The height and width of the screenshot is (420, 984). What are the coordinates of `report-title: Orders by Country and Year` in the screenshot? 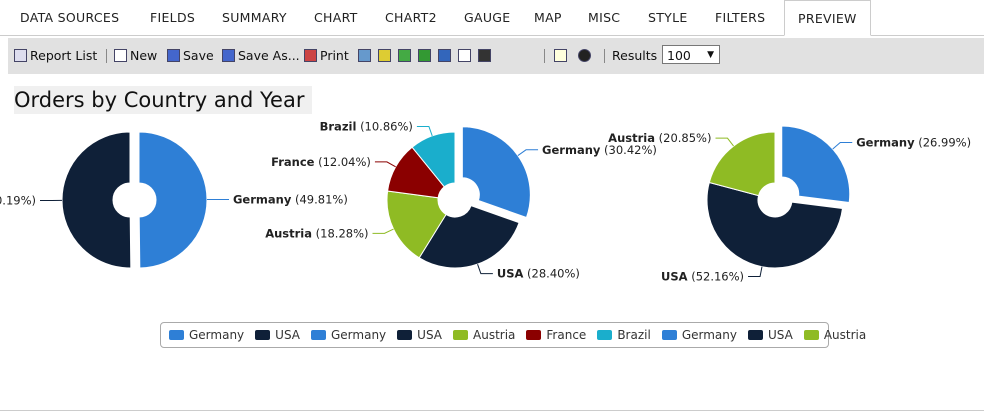 It's located at (163, 100).